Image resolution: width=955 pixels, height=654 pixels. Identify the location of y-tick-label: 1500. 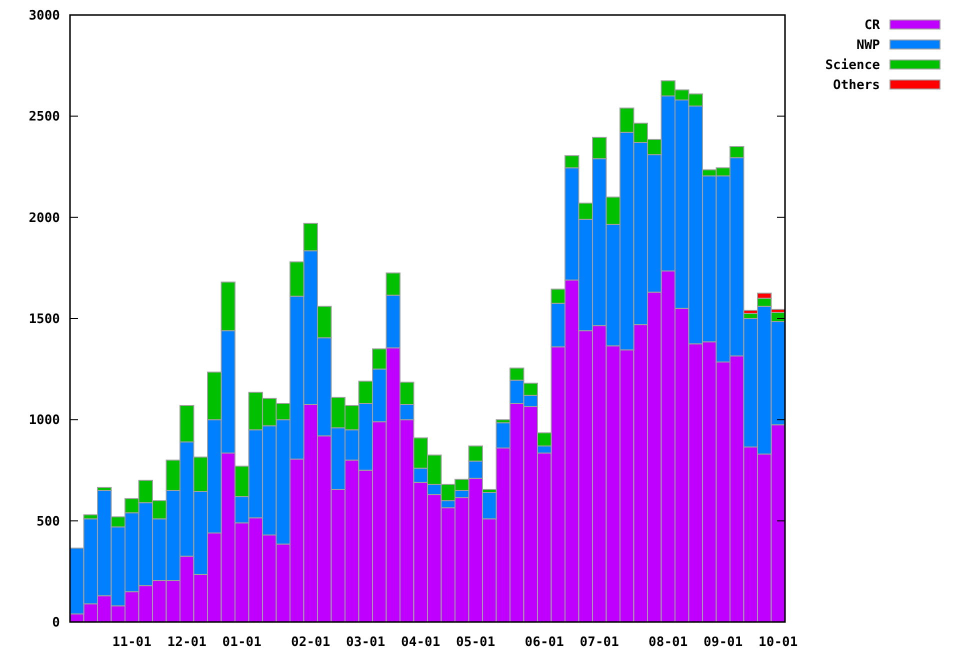
(44, 320).